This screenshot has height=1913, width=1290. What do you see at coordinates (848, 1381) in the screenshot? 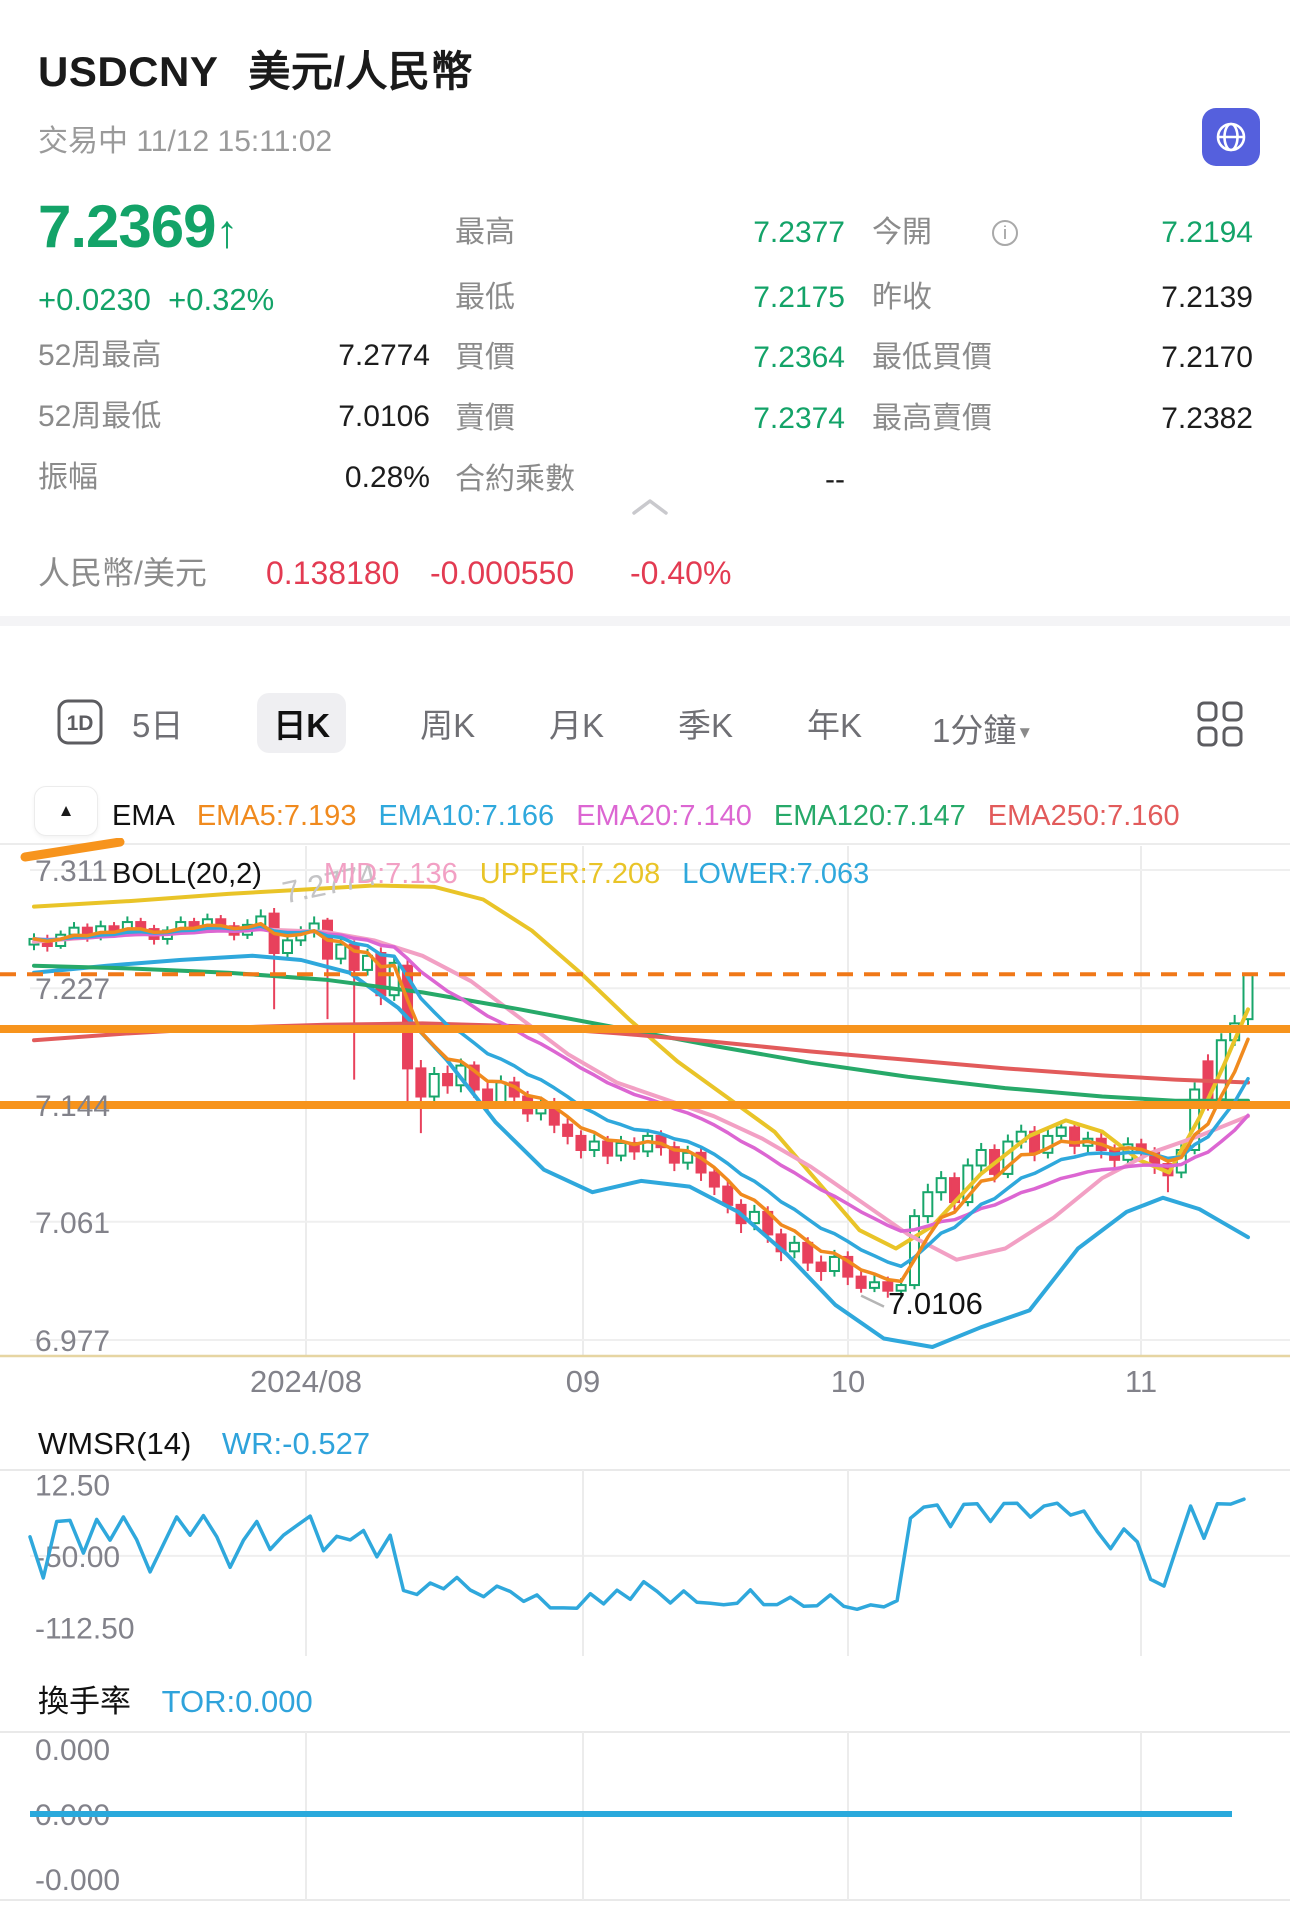
I see `svg-text: 10` at bounding box center [848, 1381].